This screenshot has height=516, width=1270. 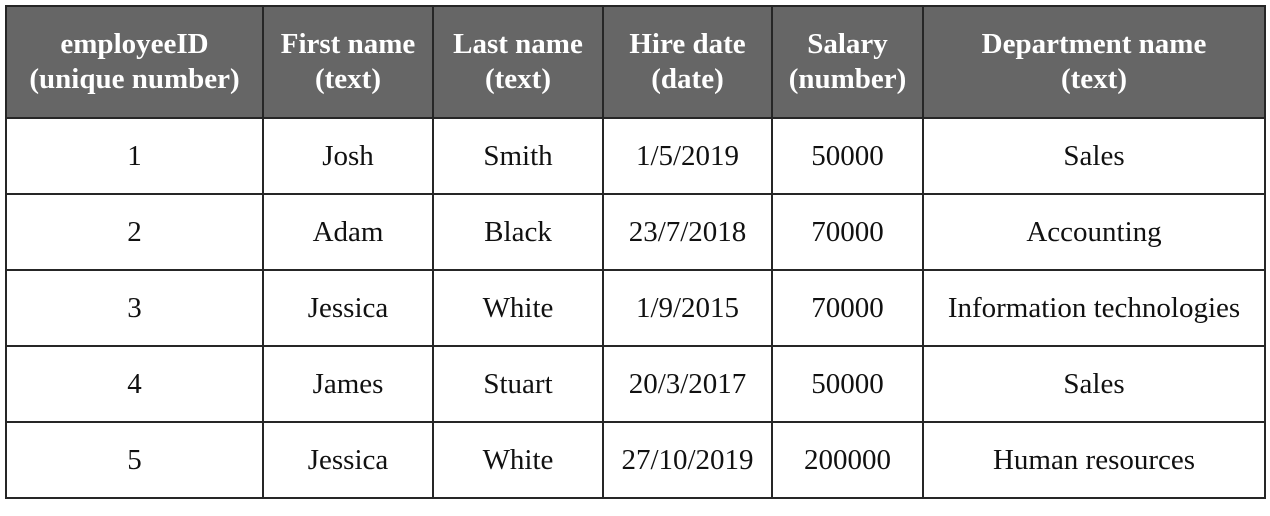 What do you see at coordinates (348, 44) in the screenshot?
I see `header-label: First name` at bounding box center [348, 44].